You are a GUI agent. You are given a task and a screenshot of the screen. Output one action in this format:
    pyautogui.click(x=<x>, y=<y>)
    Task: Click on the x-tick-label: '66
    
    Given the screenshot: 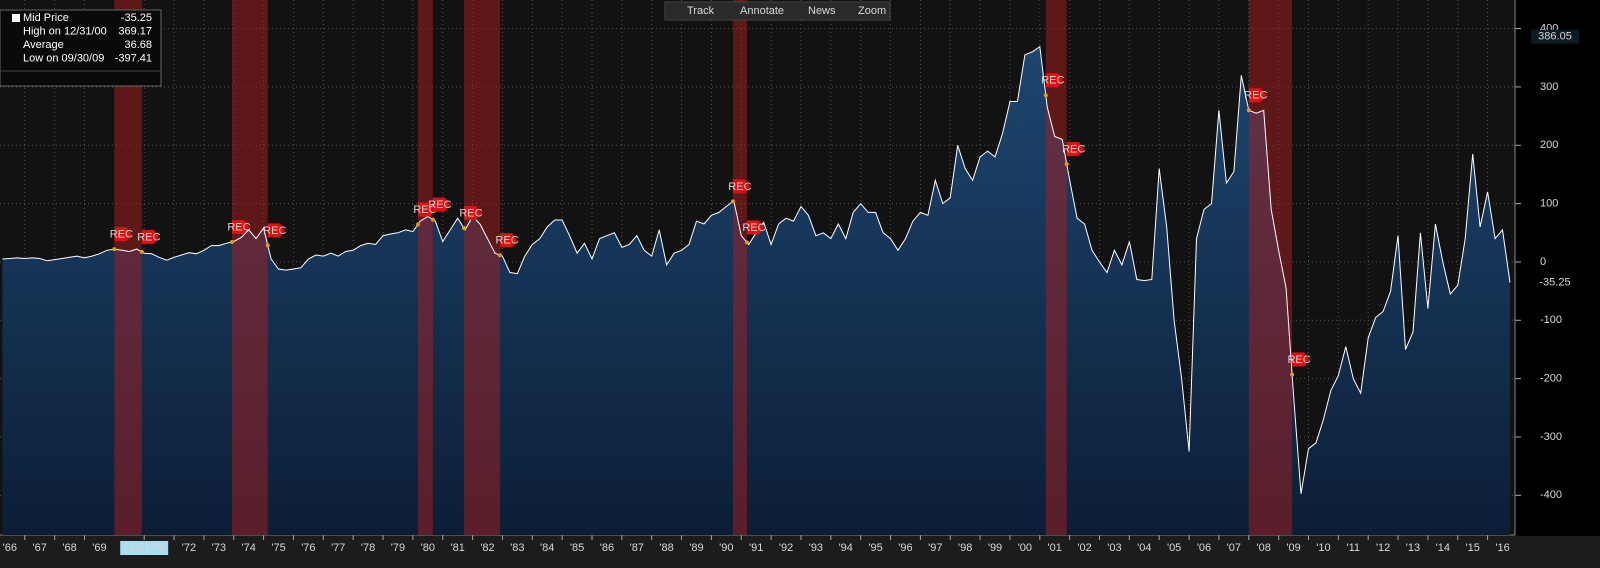 What is the action you would take?
    pyautogui.click(x=10, y=548)
    